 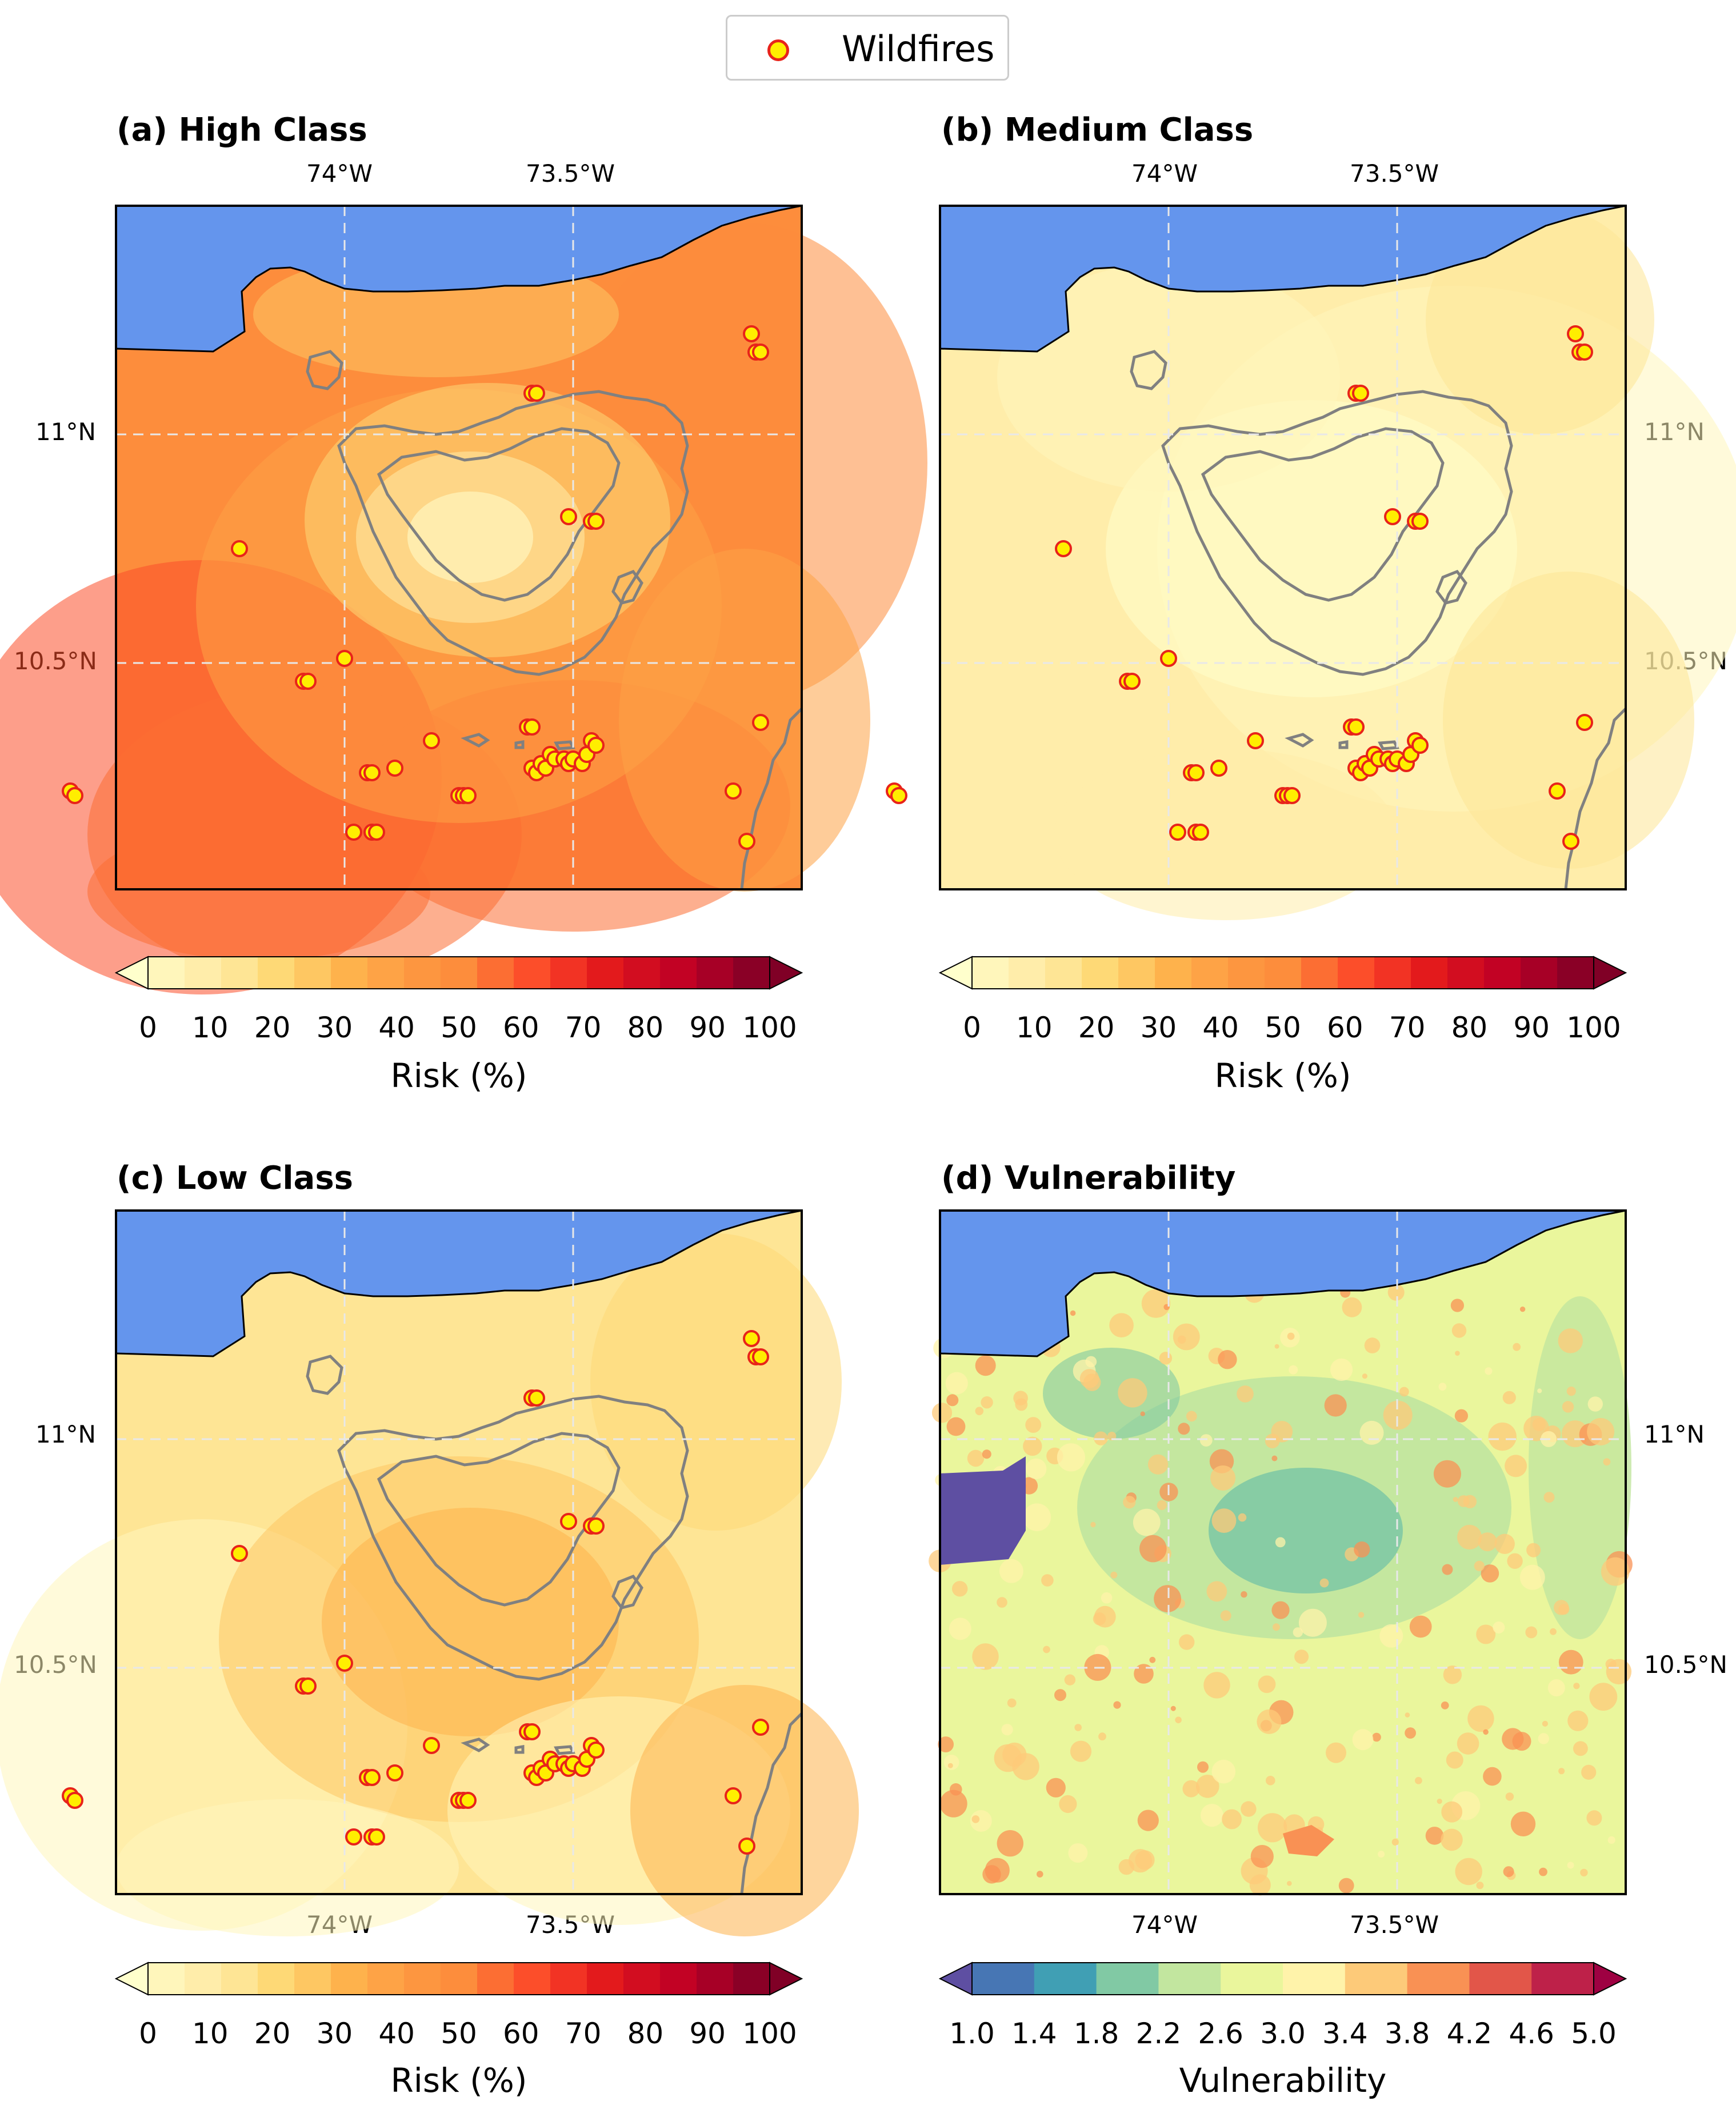 What do you see at coordinates (1220, 2033) in the screenshot?
I see `colorbar-tick-label: 2.6` at bounding box center [1220, 2033].